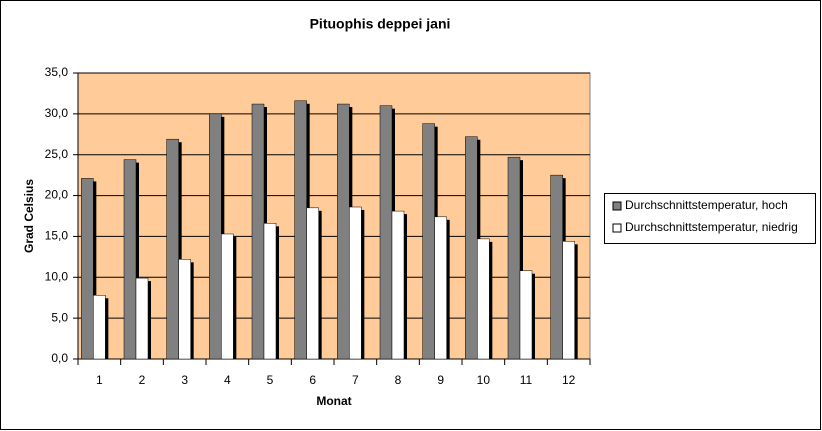 This screenshot has width=822, height=431. Describe the element at coordinates (227, 380) in the screenshot. I see `x-tick-label: 4` at that location.